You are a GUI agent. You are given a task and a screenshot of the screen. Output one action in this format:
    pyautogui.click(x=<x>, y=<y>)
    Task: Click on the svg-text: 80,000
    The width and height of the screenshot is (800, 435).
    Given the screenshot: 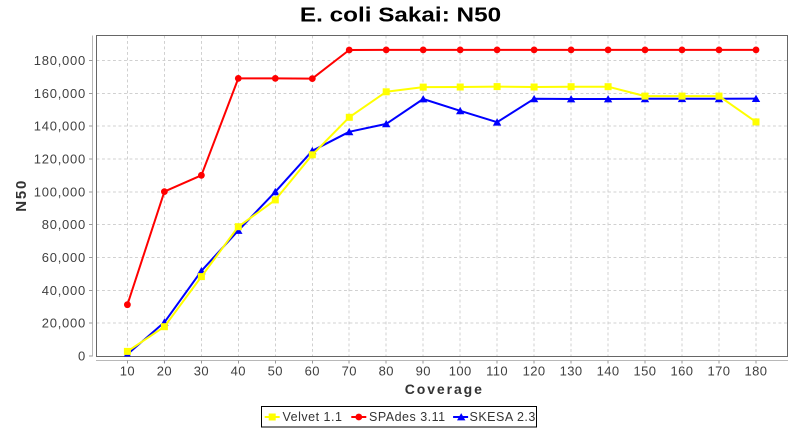 What is the action you would take?
    pyautogui.click(x=64, y=224)
    